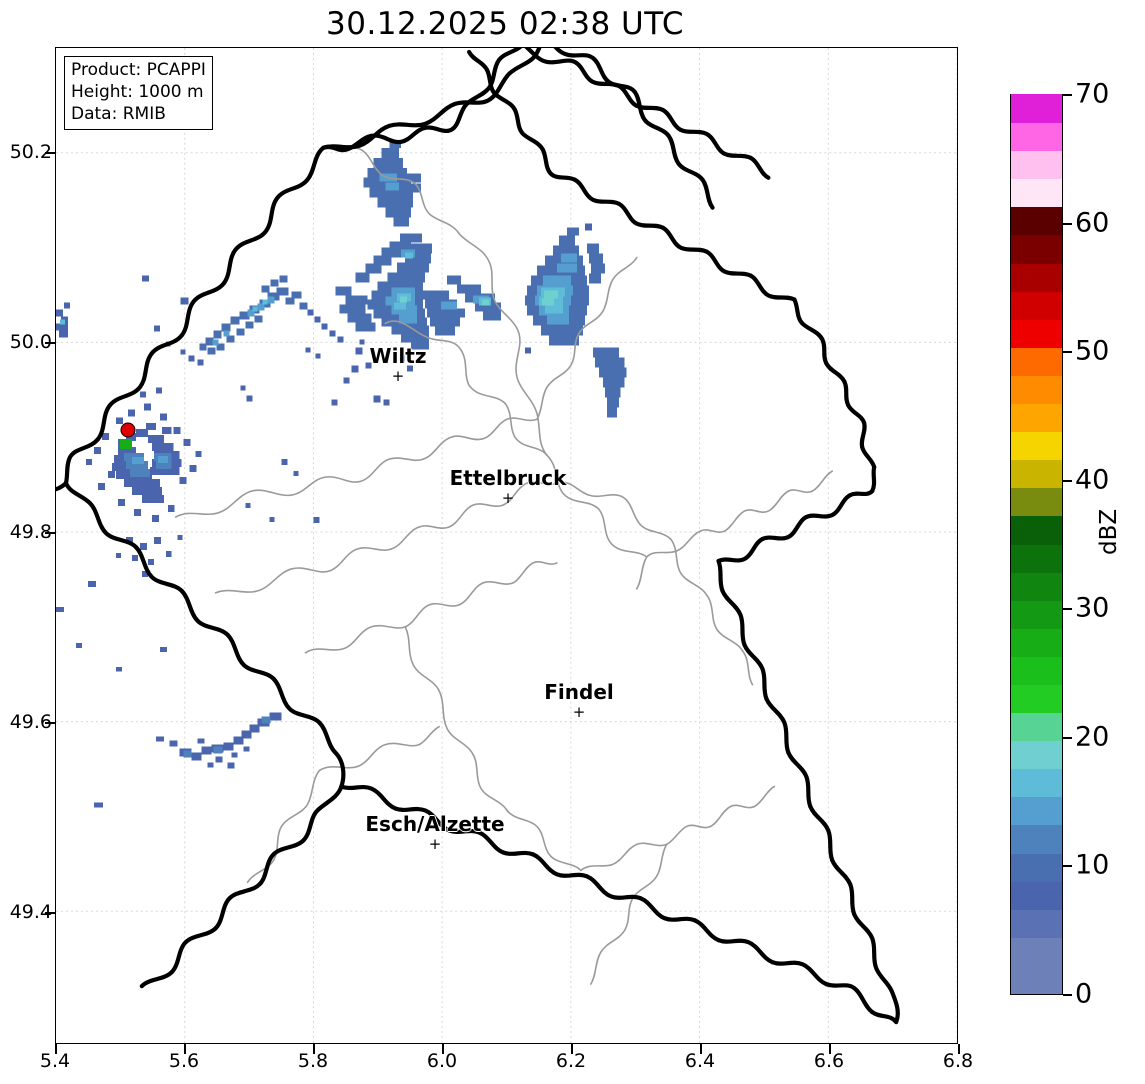 This screenshot has height=1084, width=1145. I want to click on x-tick-label: 6.2, so click(571, 1061).